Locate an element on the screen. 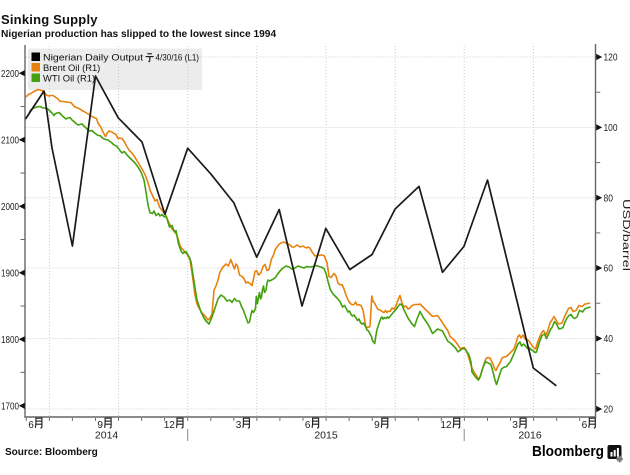 The image size is (630, 475). svg-text: Brent Oil (R1) is located at coordinates (71, 67).